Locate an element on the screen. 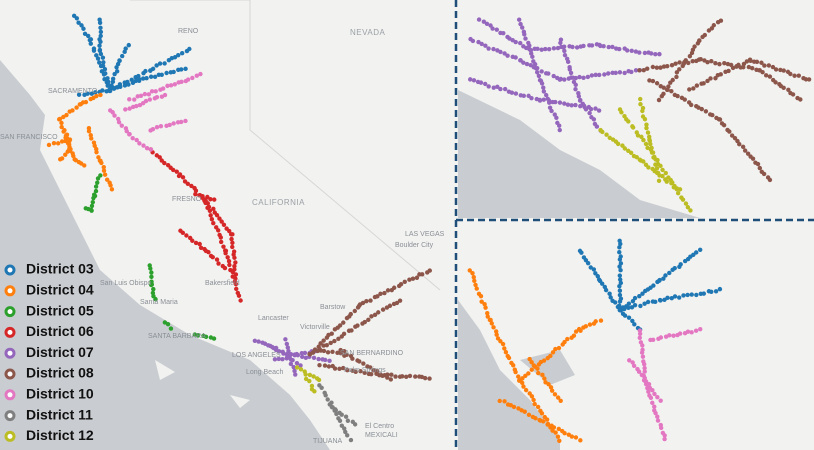 This screenshot has width=814, height=450. place-label: FRESNO is located at coordinates (187, 199).